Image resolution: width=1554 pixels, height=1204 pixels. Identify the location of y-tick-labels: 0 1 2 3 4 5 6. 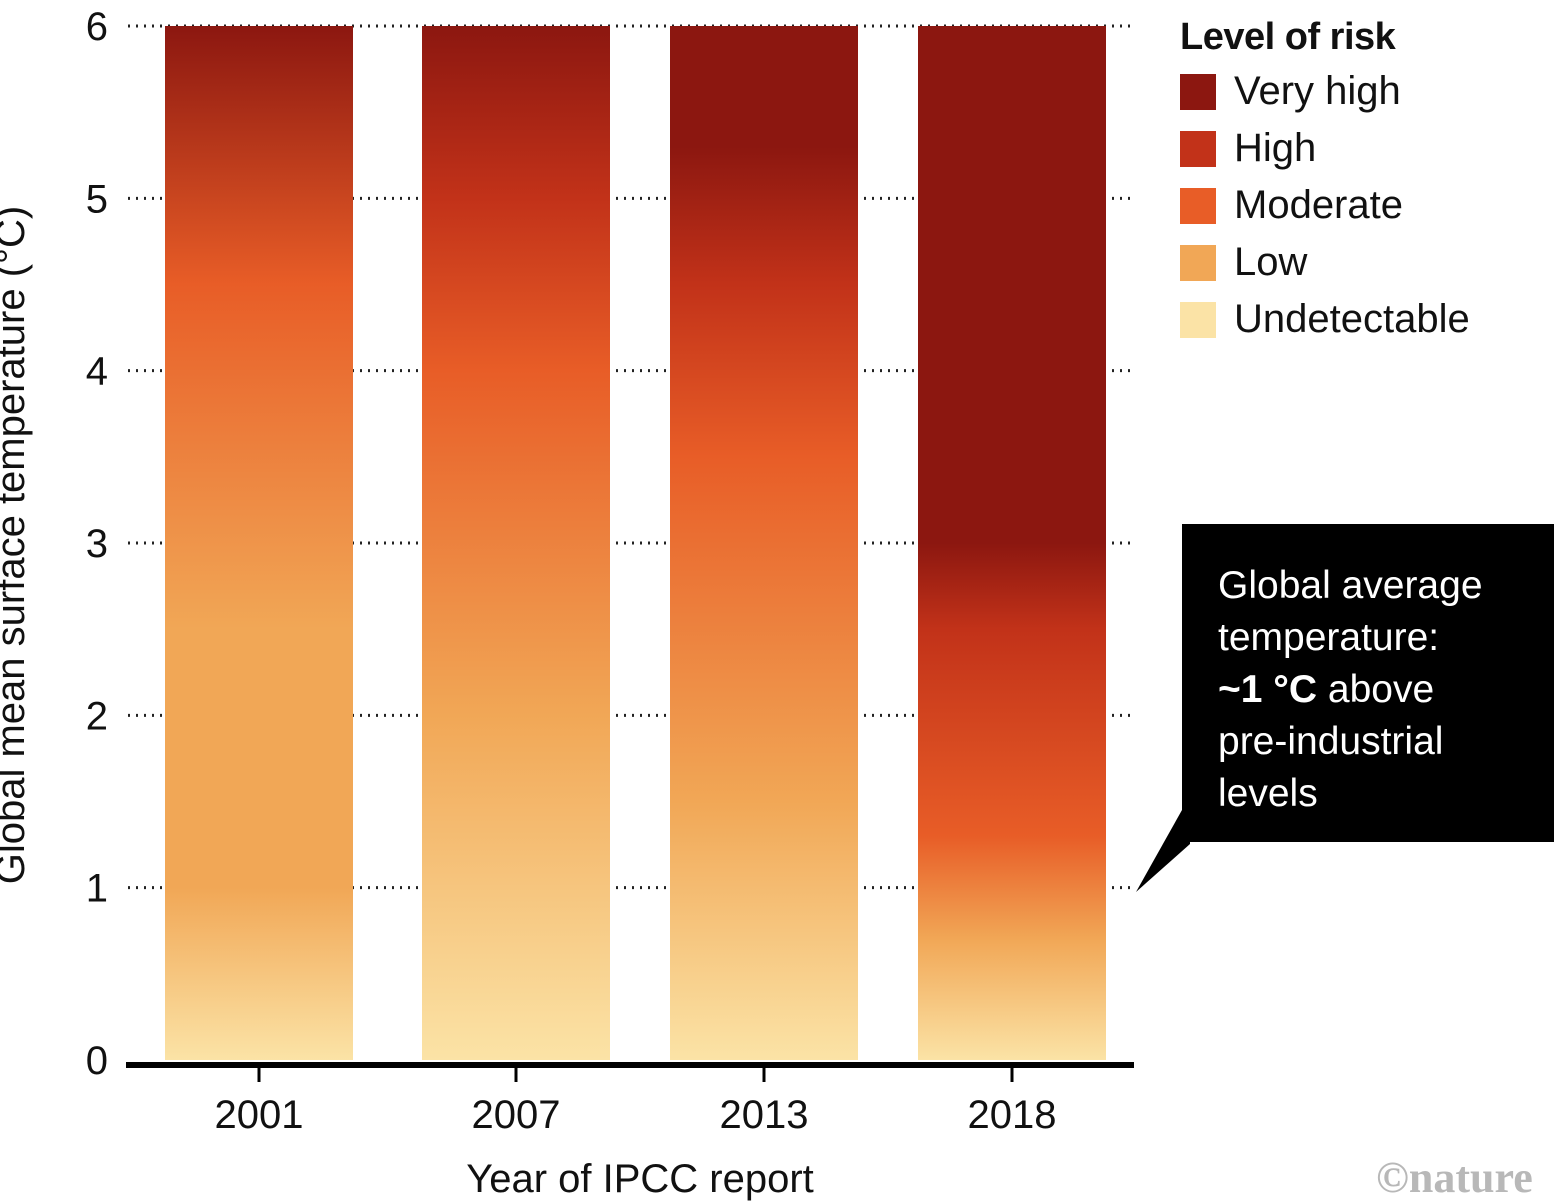
(97, 544).